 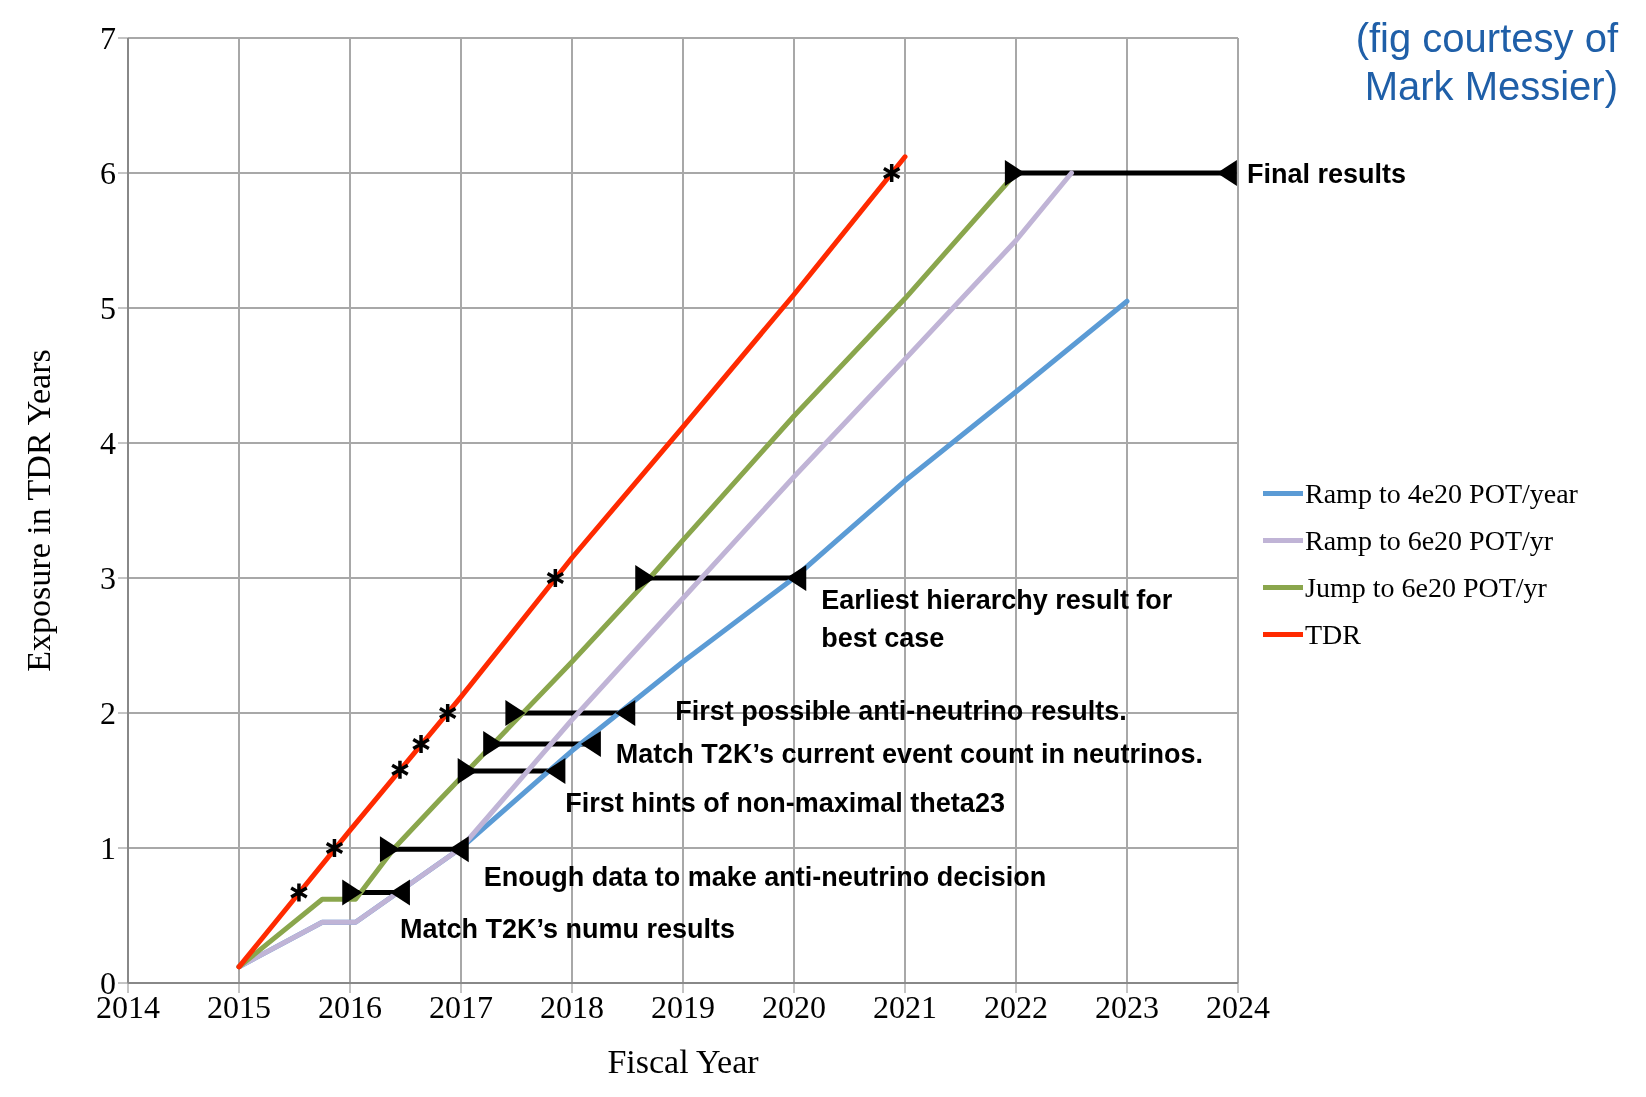 I want to click on y-tick-label: 1, so click(x=108, y=848).